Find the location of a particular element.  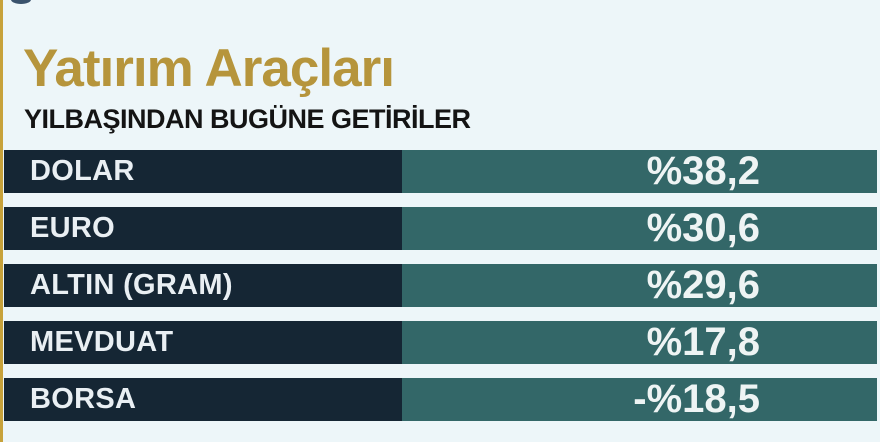

row-value: %30,6 is located at coordinates (639, 228).